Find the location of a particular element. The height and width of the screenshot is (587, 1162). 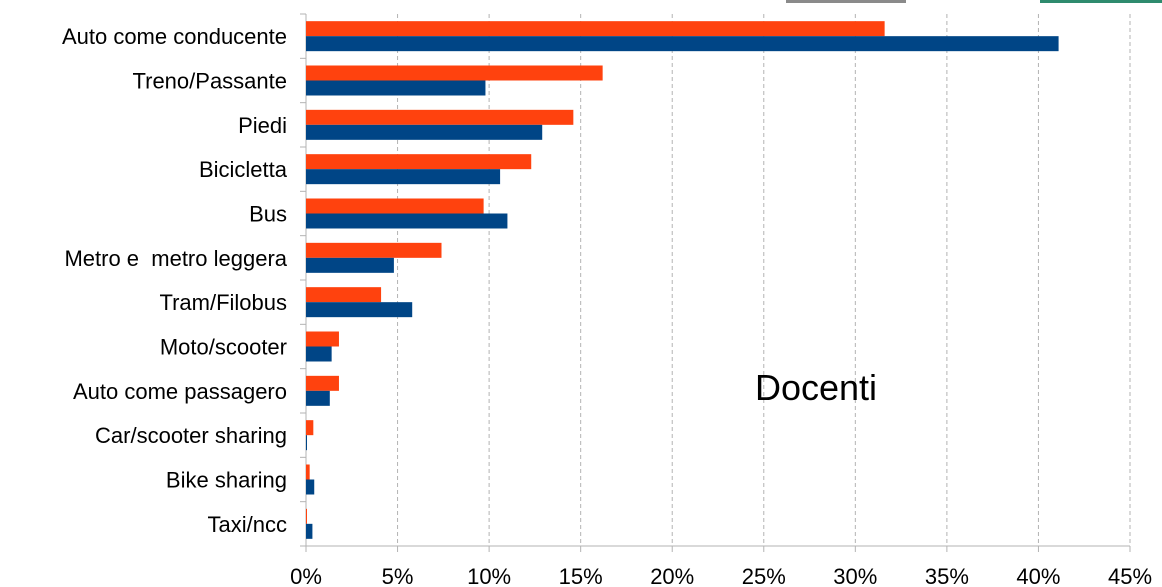

category-label: Piedi is located at coordinates (262, 125).